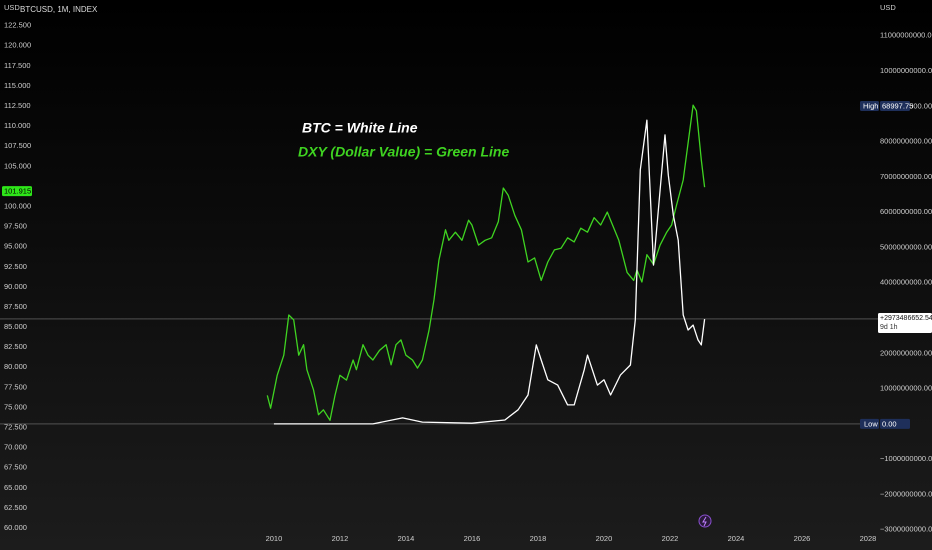  What do you see at coordinates (897, 105) in the screenshot?
I see `high-tag-label: 68997.75` at bounding box center [897, 105].